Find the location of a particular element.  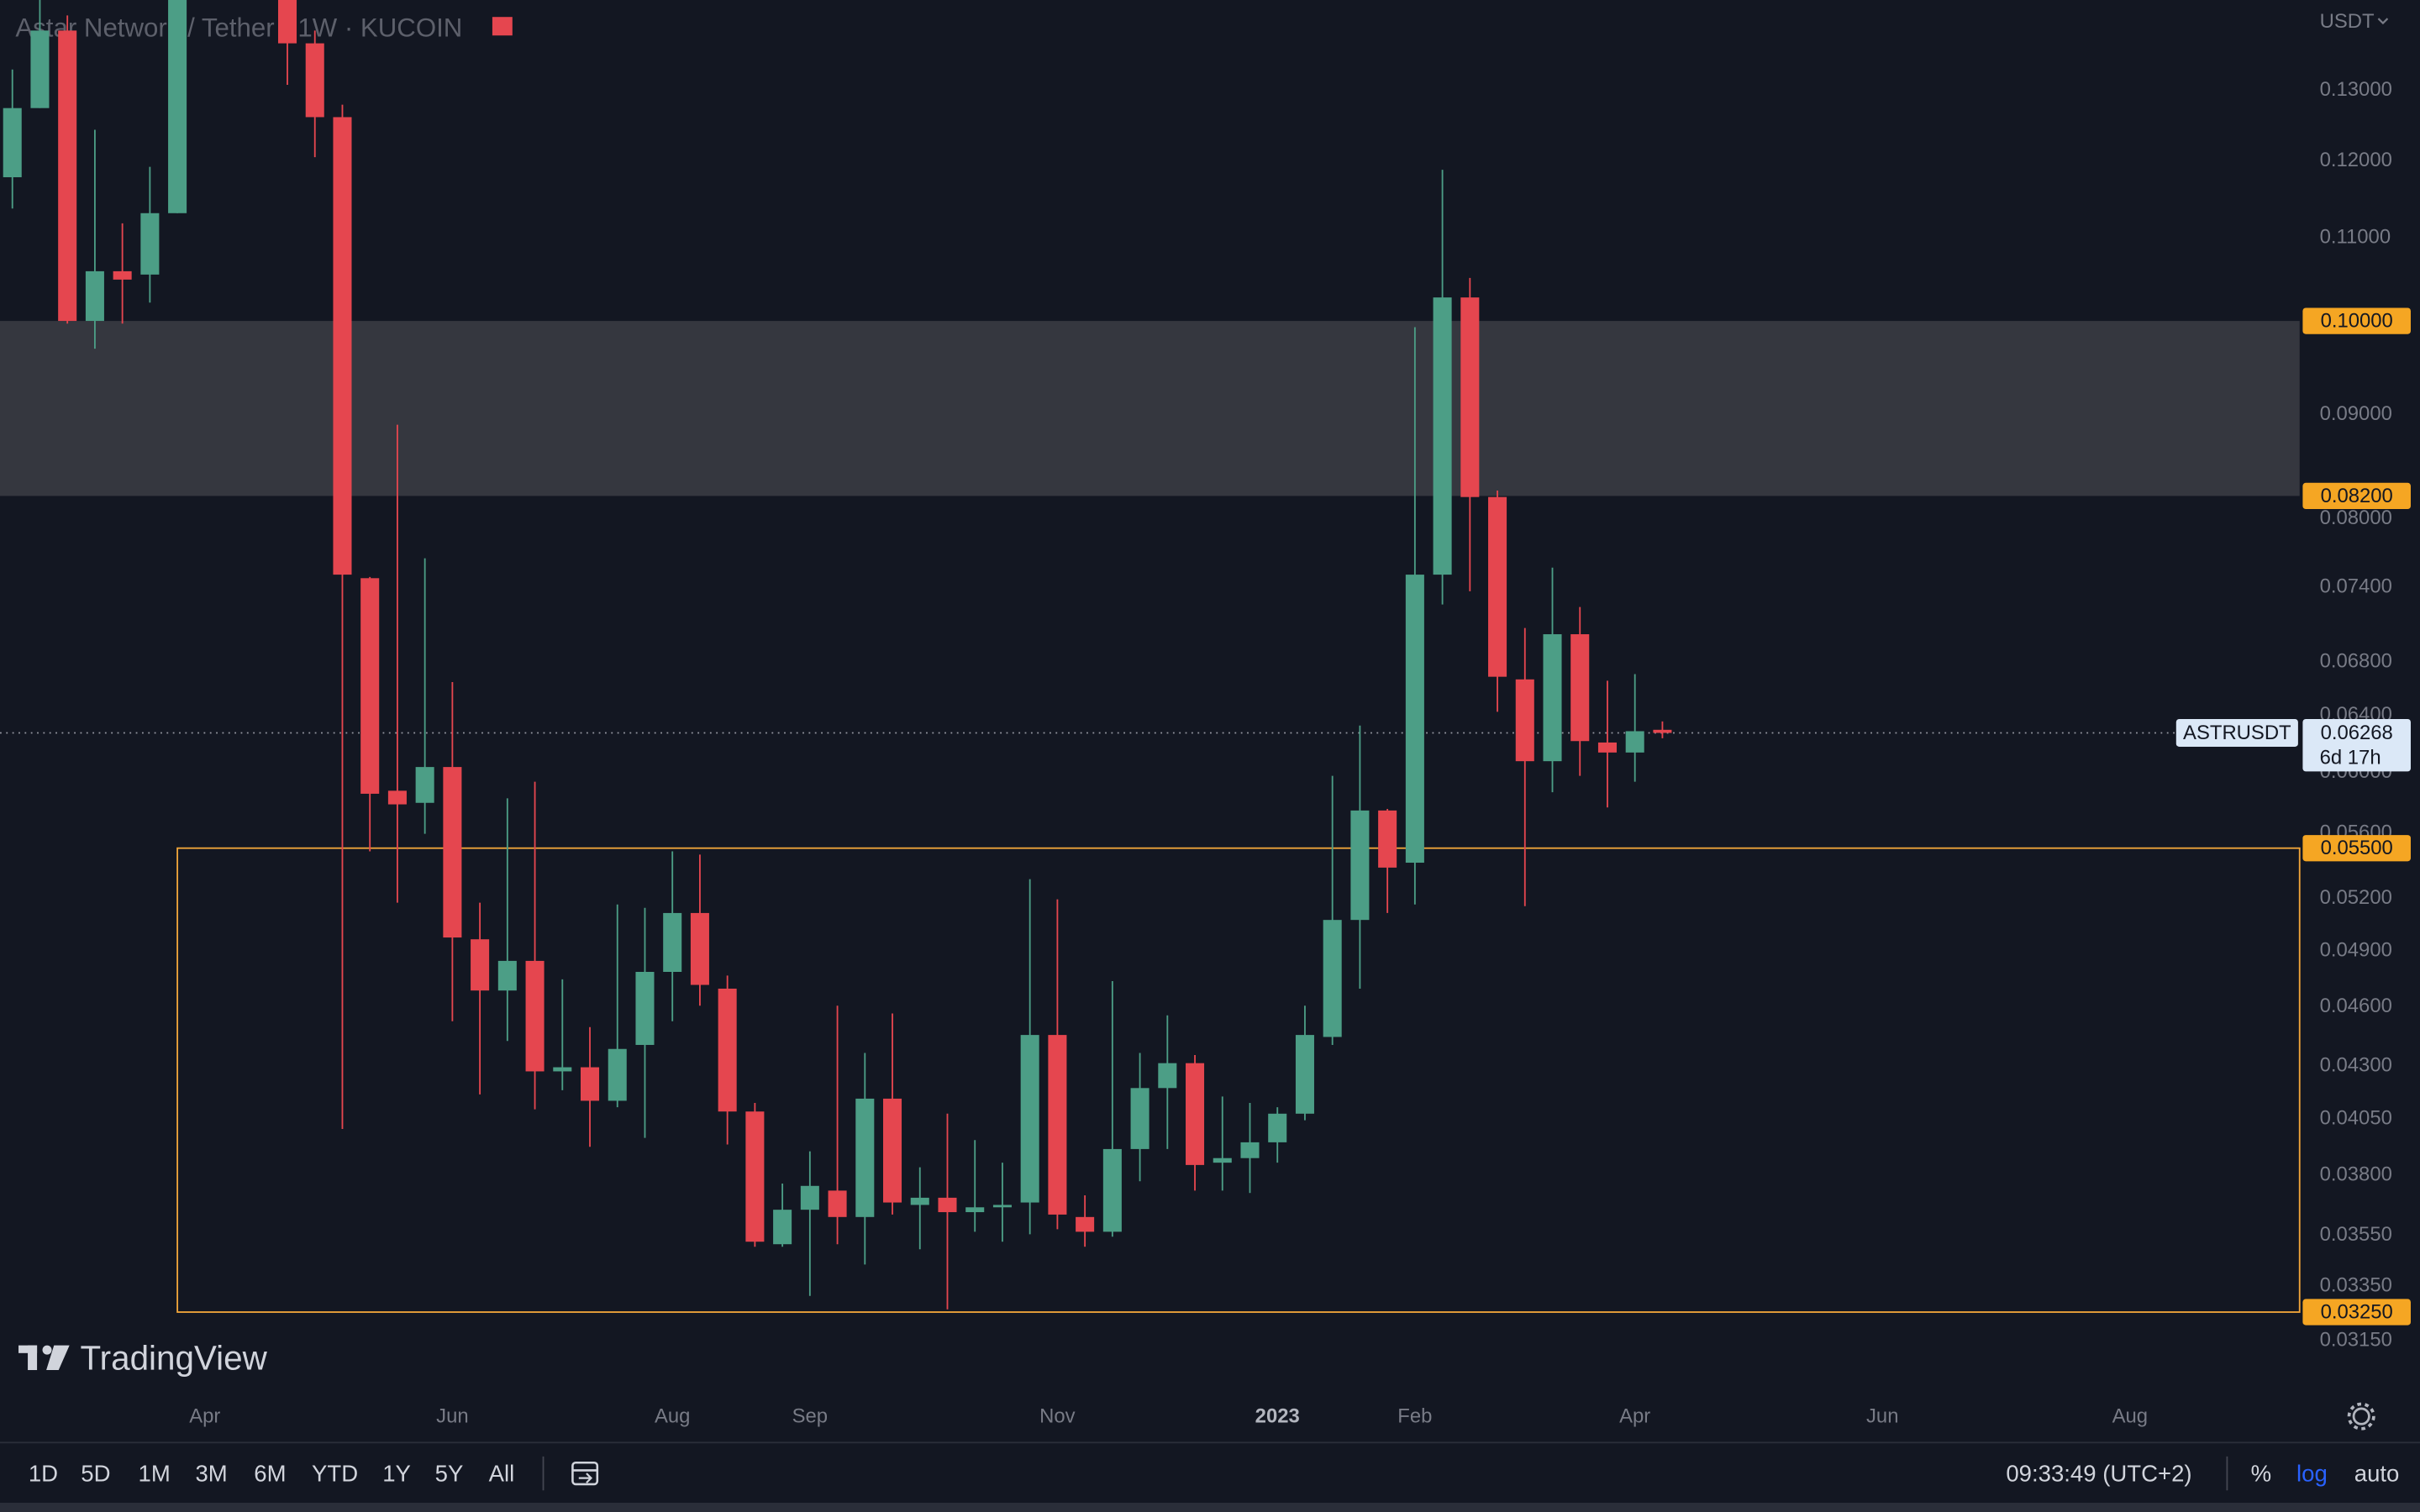

auto-toggle: auto is located at coordinates (2377, 1474).